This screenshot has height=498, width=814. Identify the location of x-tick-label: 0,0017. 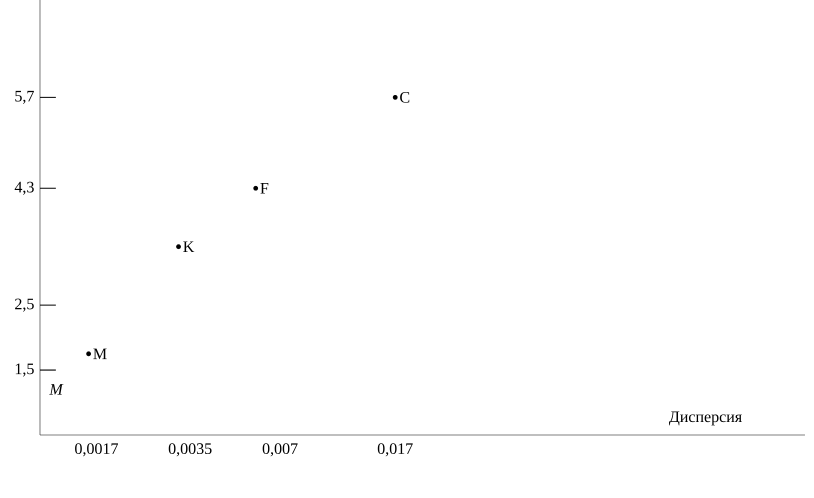
(96, 449).